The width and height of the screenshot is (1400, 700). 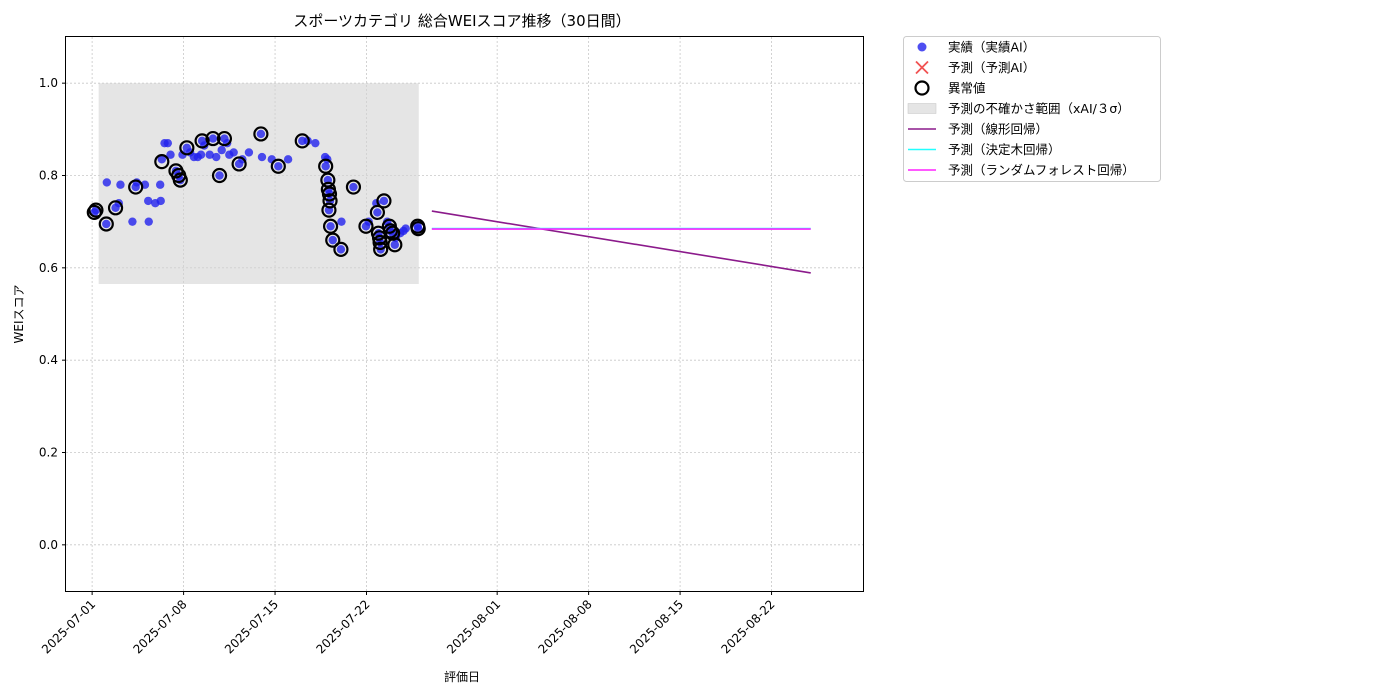 What do you see at coordinates (565, 626) in the screenshot?
I see `x-tick-label: 2025-08-08` at bounding box center [565, 626].